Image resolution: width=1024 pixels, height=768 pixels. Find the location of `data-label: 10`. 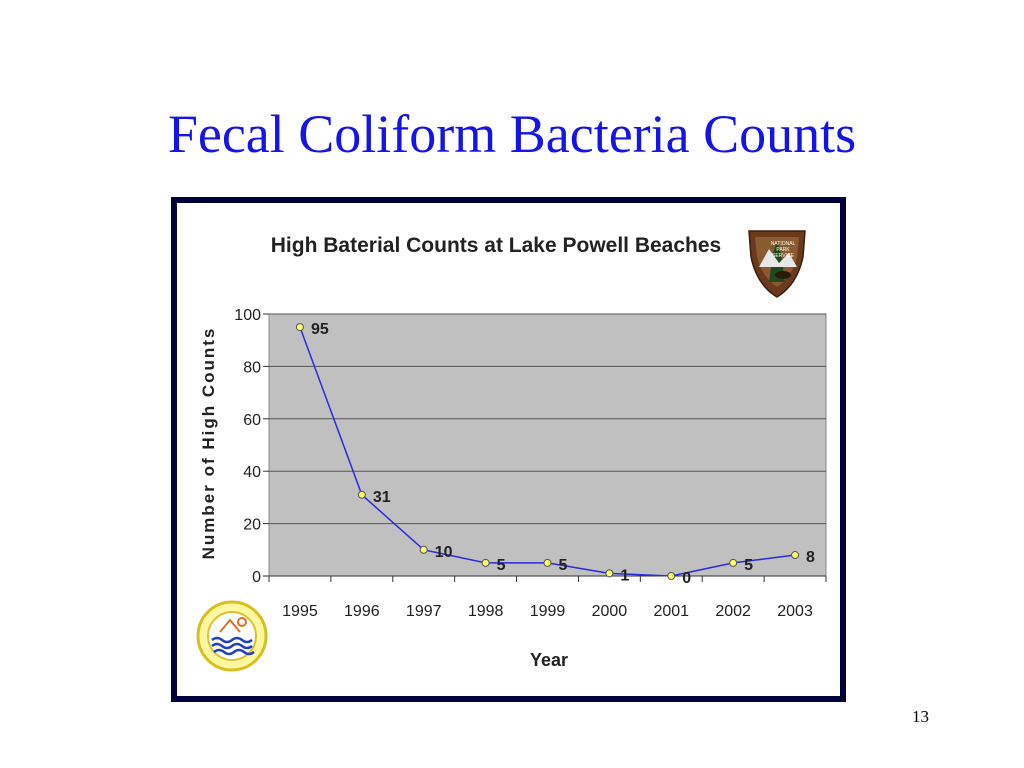

data-label: 10 is located at coordinates (444, 552).